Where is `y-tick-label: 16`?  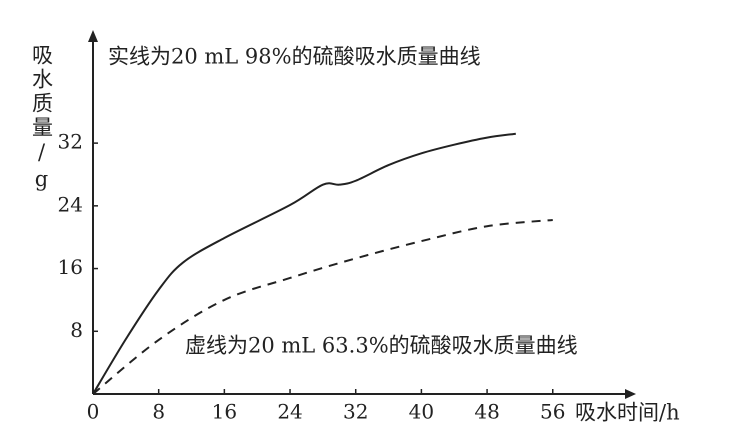 y-tick-label: 16 is located at coordinates (70, 267).